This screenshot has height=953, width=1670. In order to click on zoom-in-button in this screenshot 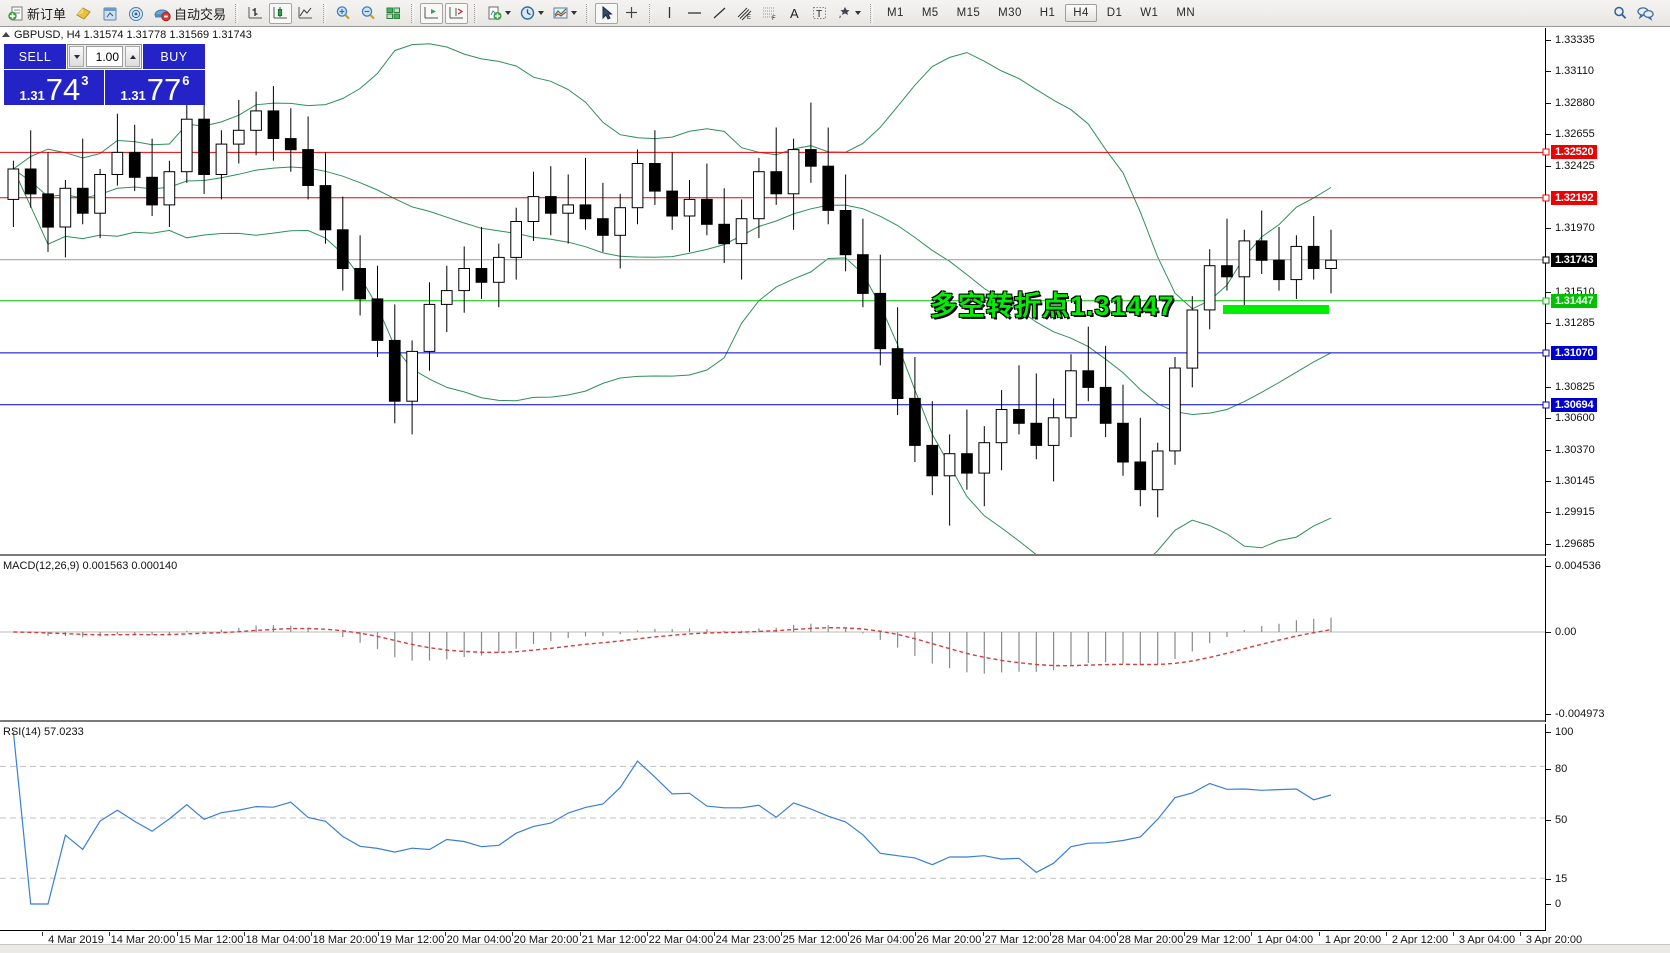, I will do `click(343, 13)`.